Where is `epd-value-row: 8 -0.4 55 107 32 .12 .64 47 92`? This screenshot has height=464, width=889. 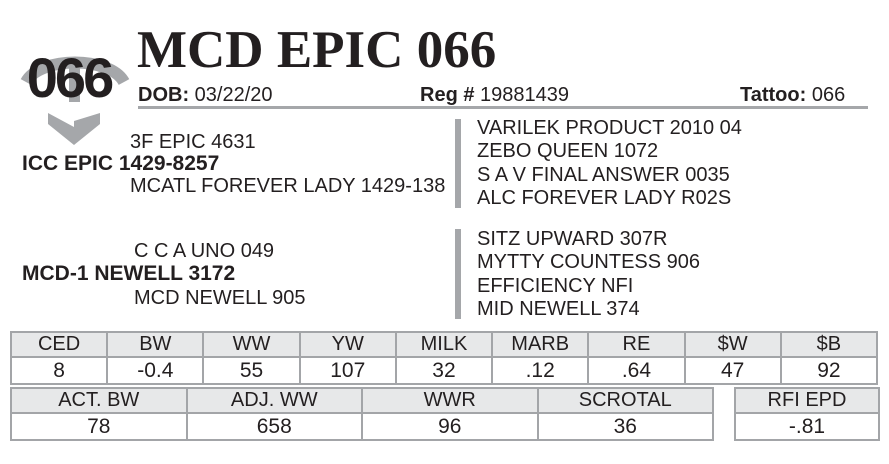 epd-value-row: 8 -0.4 55 107 32 .12 .64 47 92 is located at coordinates (444, 370).